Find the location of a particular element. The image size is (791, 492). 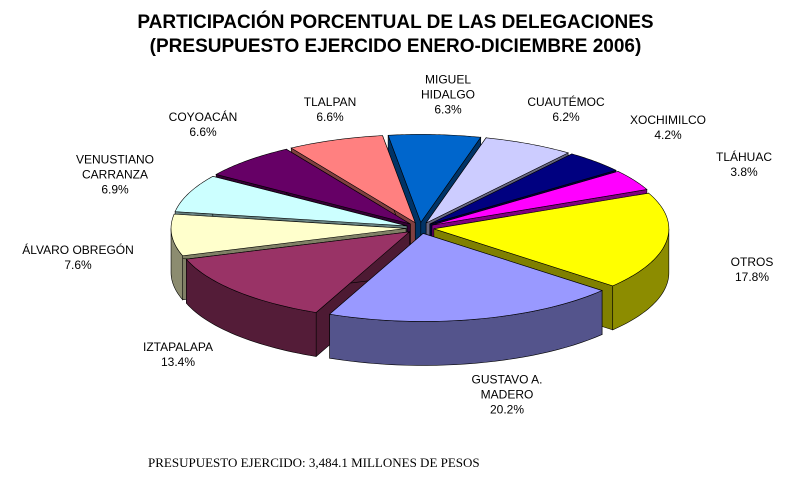

category-name: TLÁHUAC is located at coordinates (744, 157).